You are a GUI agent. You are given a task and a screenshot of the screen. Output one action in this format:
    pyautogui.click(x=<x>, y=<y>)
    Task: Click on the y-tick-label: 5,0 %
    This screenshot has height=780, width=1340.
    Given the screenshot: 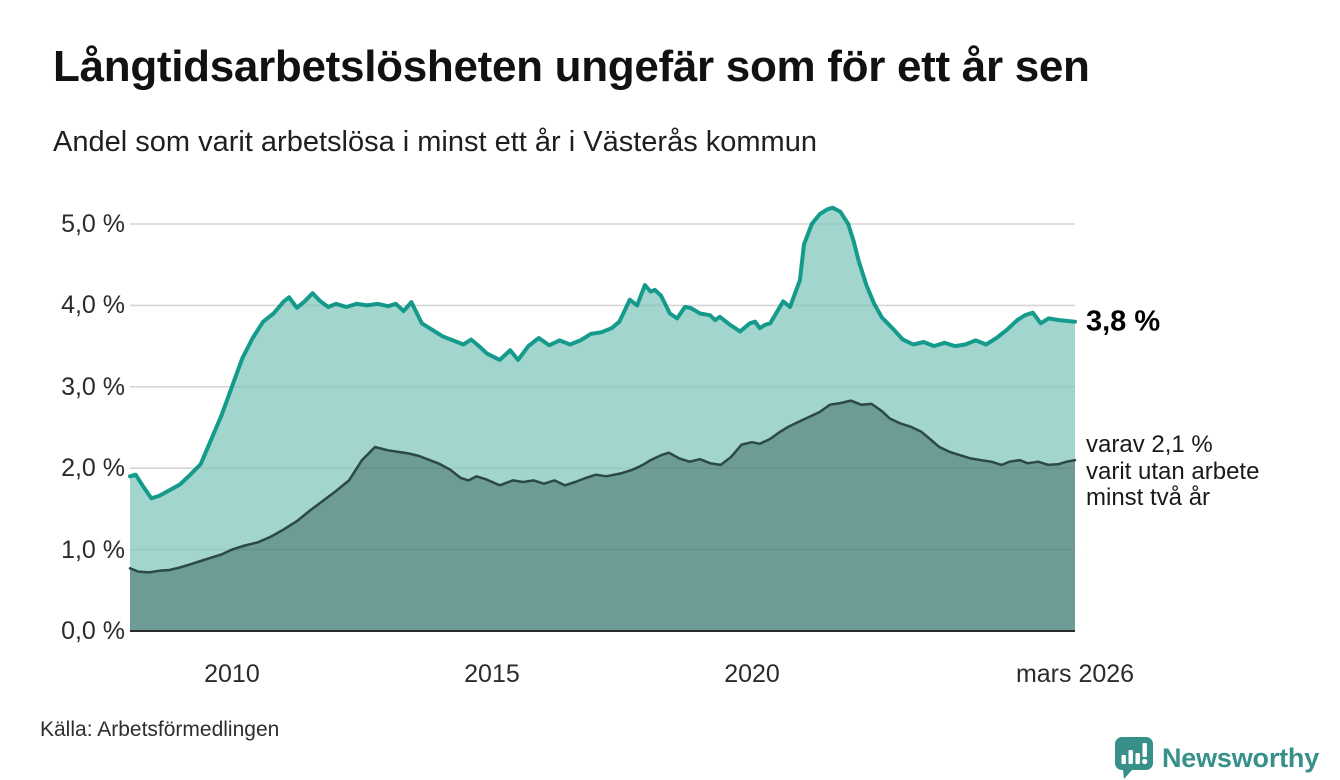 What is the action you would take?
    pyautogui.click(x=93, y=224)
    